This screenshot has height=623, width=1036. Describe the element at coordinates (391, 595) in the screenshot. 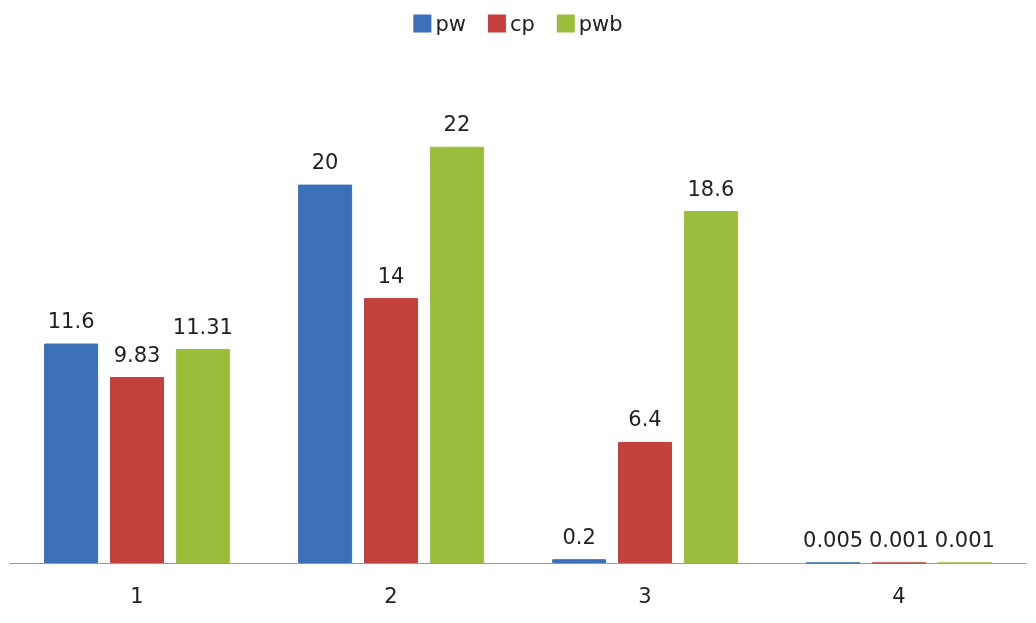

I see `x-tick-label: 2` at that location.